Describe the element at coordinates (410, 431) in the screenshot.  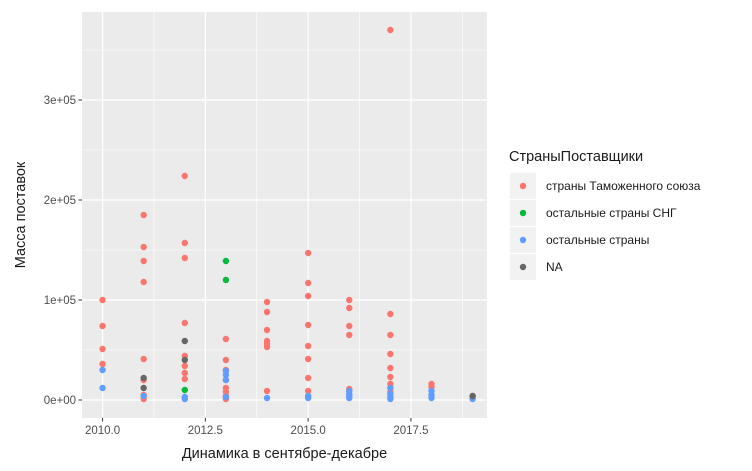
I see `x-tick-label: 2017.5` at that location.